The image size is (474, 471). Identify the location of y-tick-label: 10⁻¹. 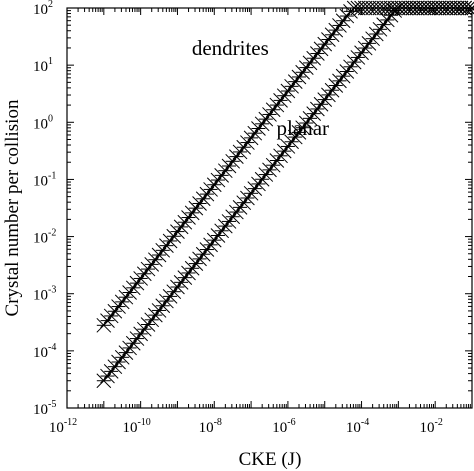
(44, 179).